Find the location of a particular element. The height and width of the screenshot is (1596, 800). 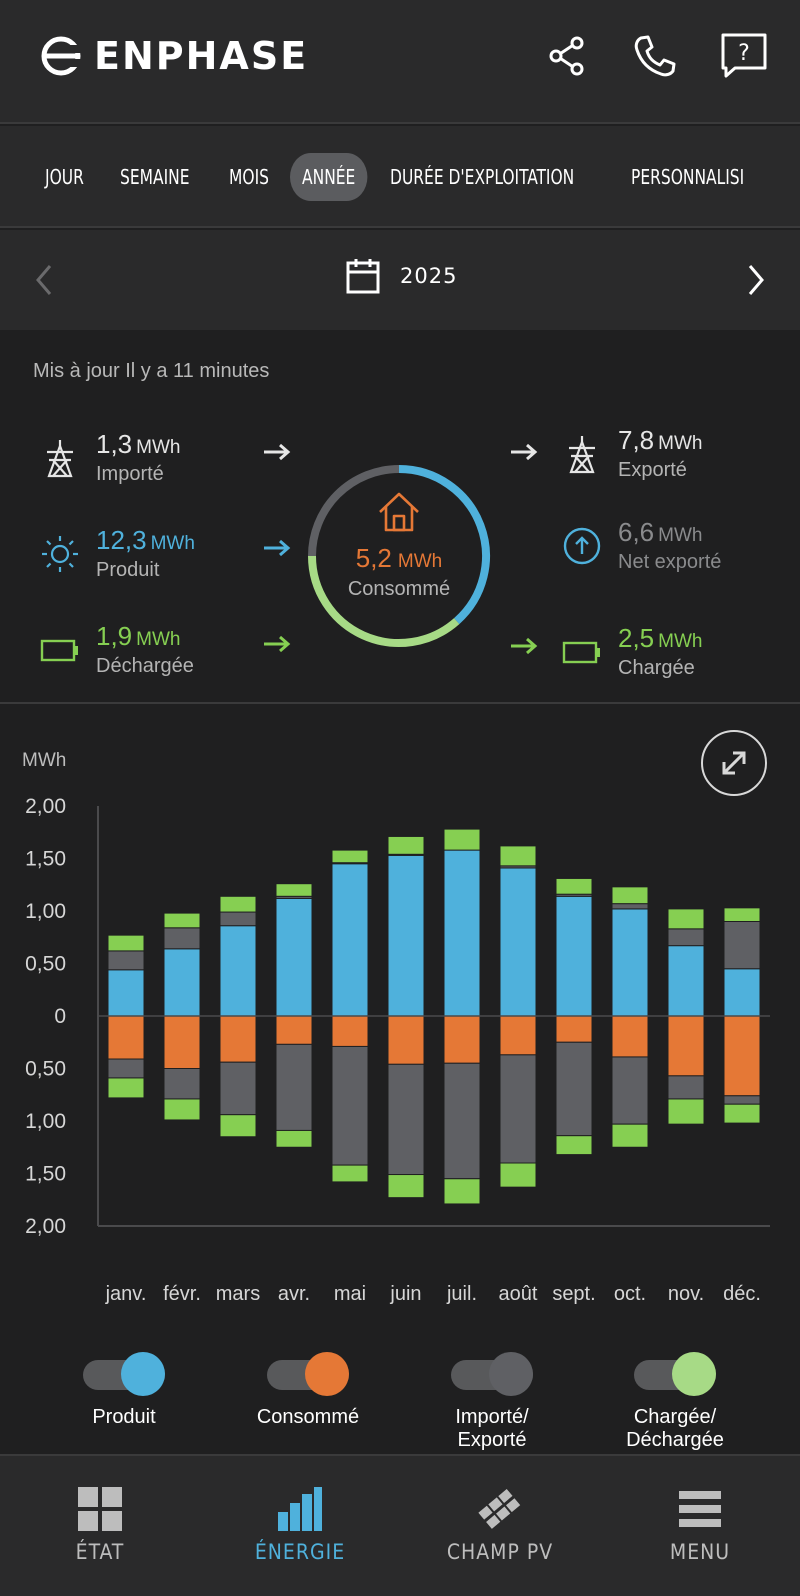

date-picker: 2025 is located at coordinates (401, 276).